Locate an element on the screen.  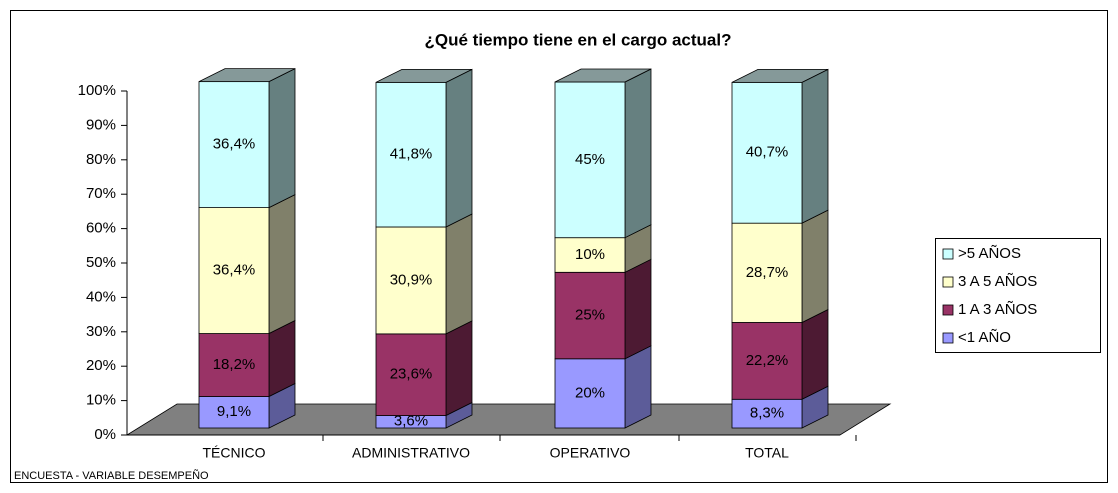
value-label: 45% is located at coordinates (590, 159).